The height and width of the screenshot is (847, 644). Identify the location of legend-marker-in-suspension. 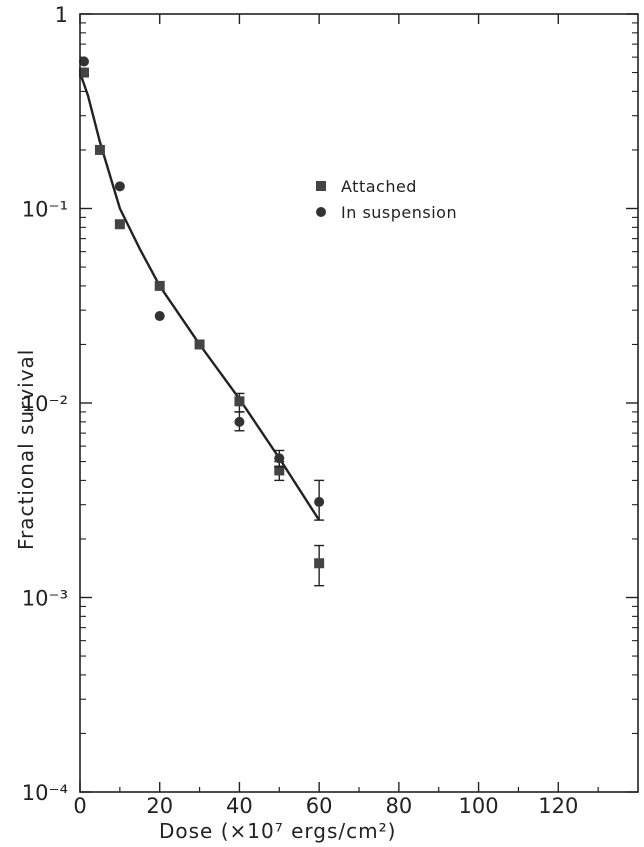
(321, 212).